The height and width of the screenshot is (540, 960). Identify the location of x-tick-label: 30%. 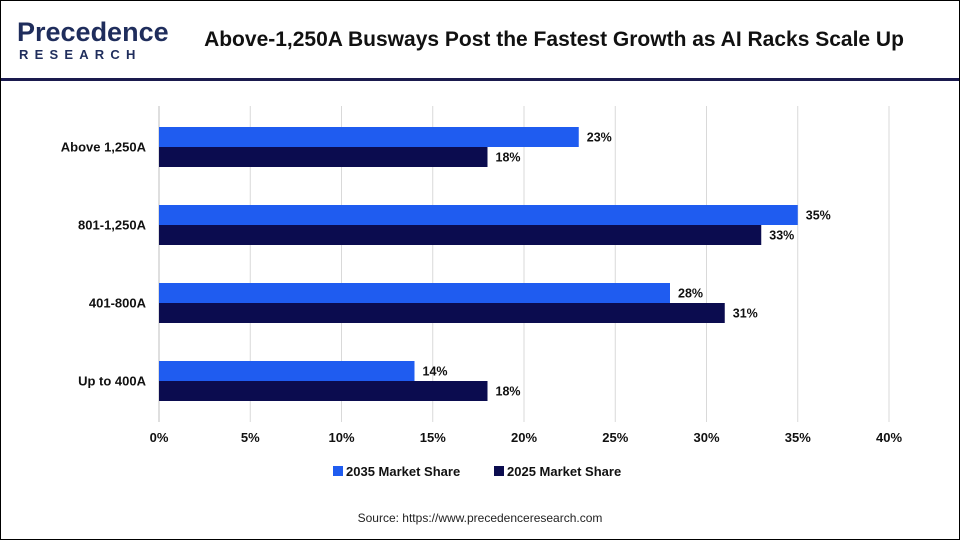
(706, 437).